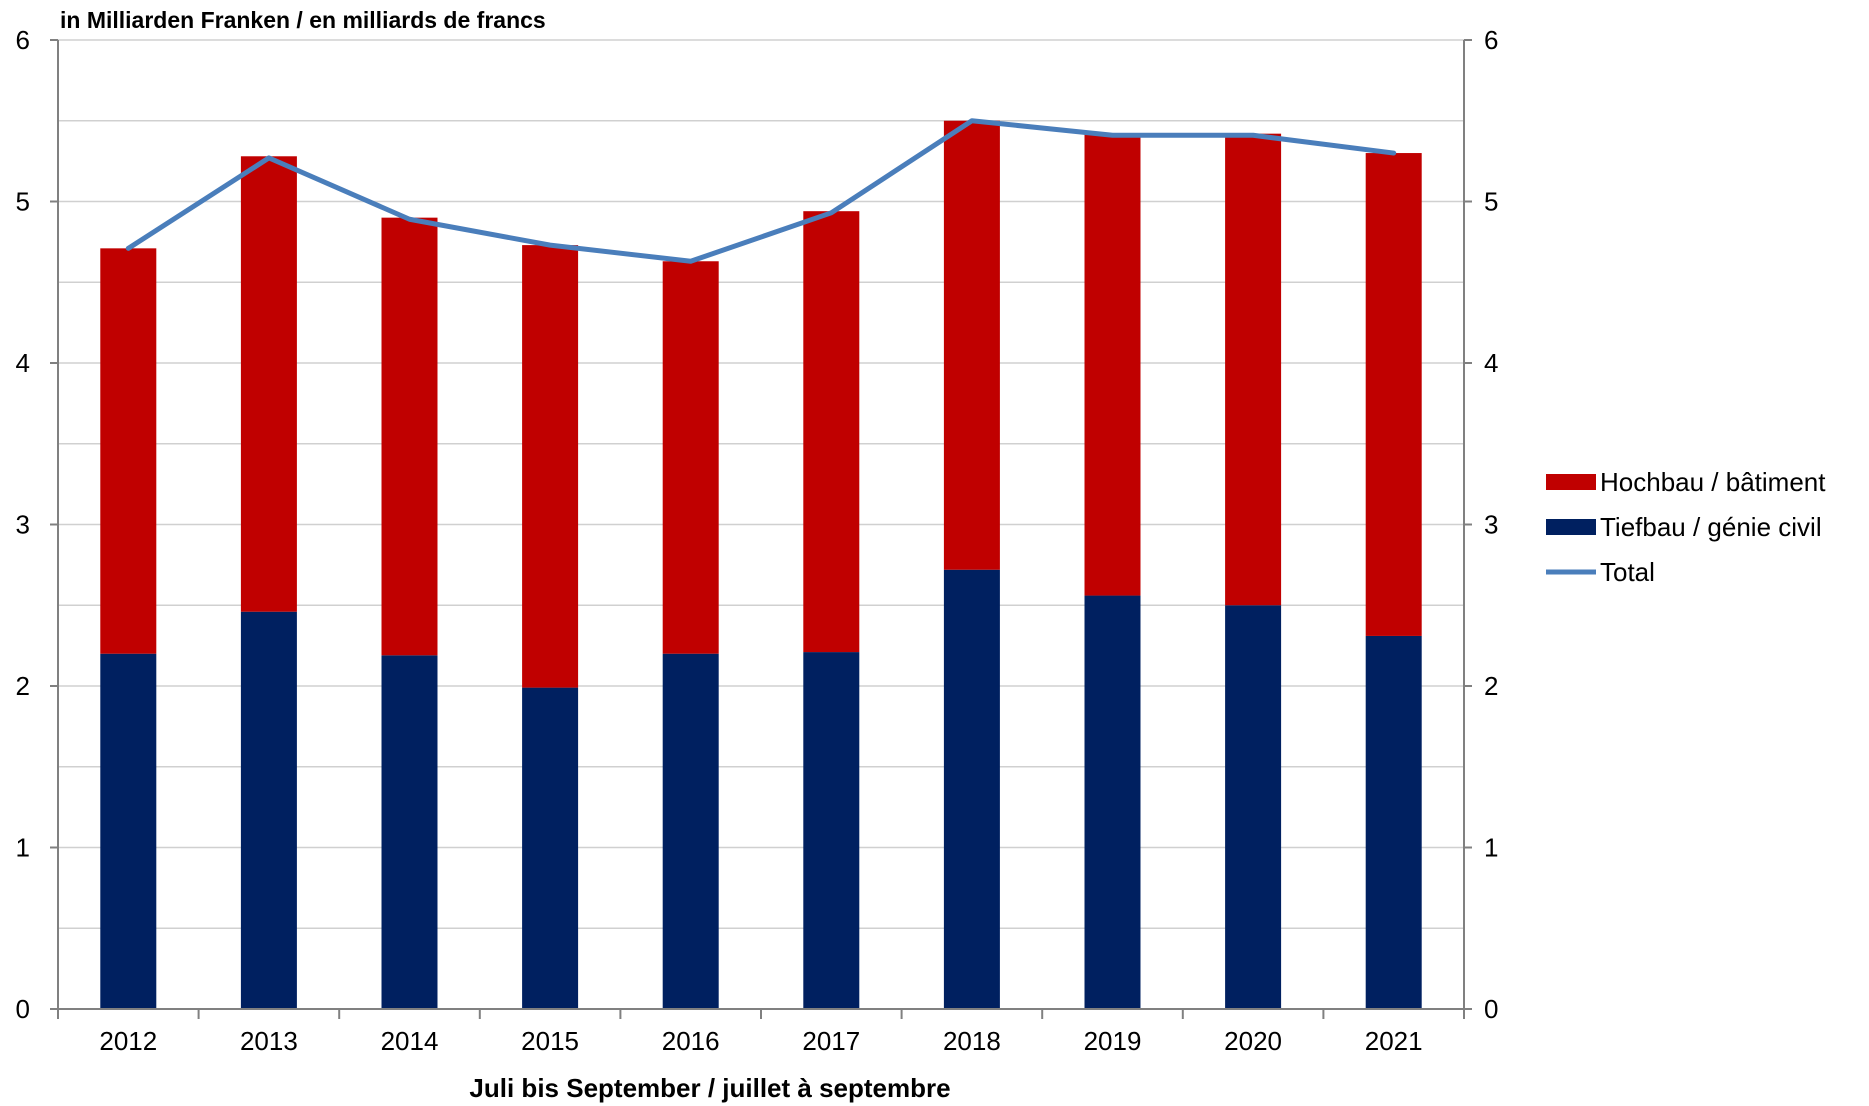 Image resolution: width=1869 pixels, height=1106 pixels. I want to click on bar-hochbau-2014, so click(409, 436).